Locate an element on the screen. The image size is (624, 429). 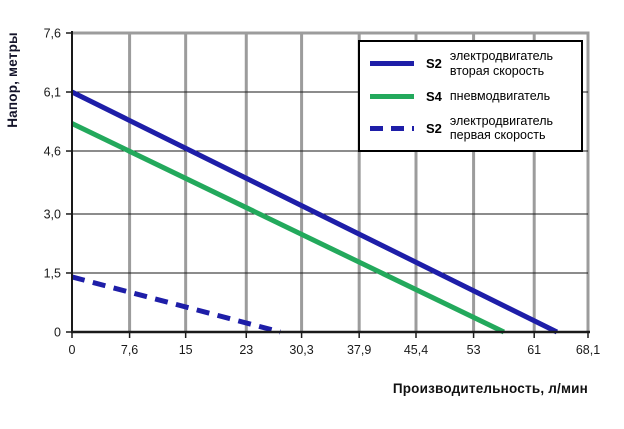
x-tick-label: 30,3 is located at coordinates (301, 350).